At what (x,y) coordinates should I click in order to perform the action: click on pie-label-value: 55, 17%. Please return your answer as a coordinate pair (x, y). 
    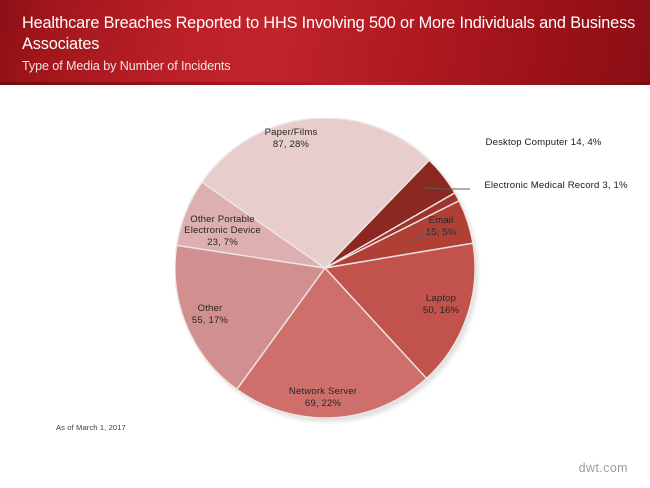
    Looking at the image, I should click on (210, 320).